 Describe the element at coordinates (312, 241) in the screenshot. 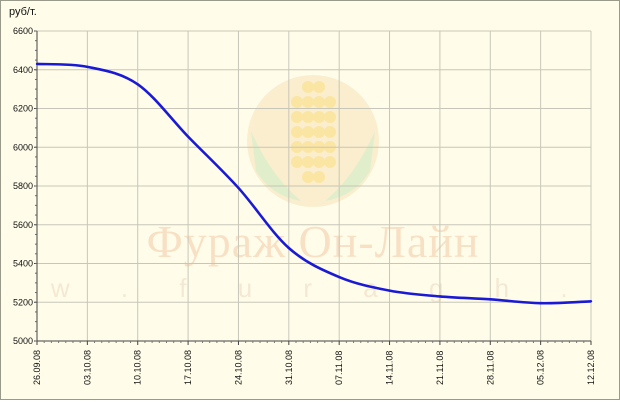

I see `watermark-brand: Фураж Он-Лайн` at that location.